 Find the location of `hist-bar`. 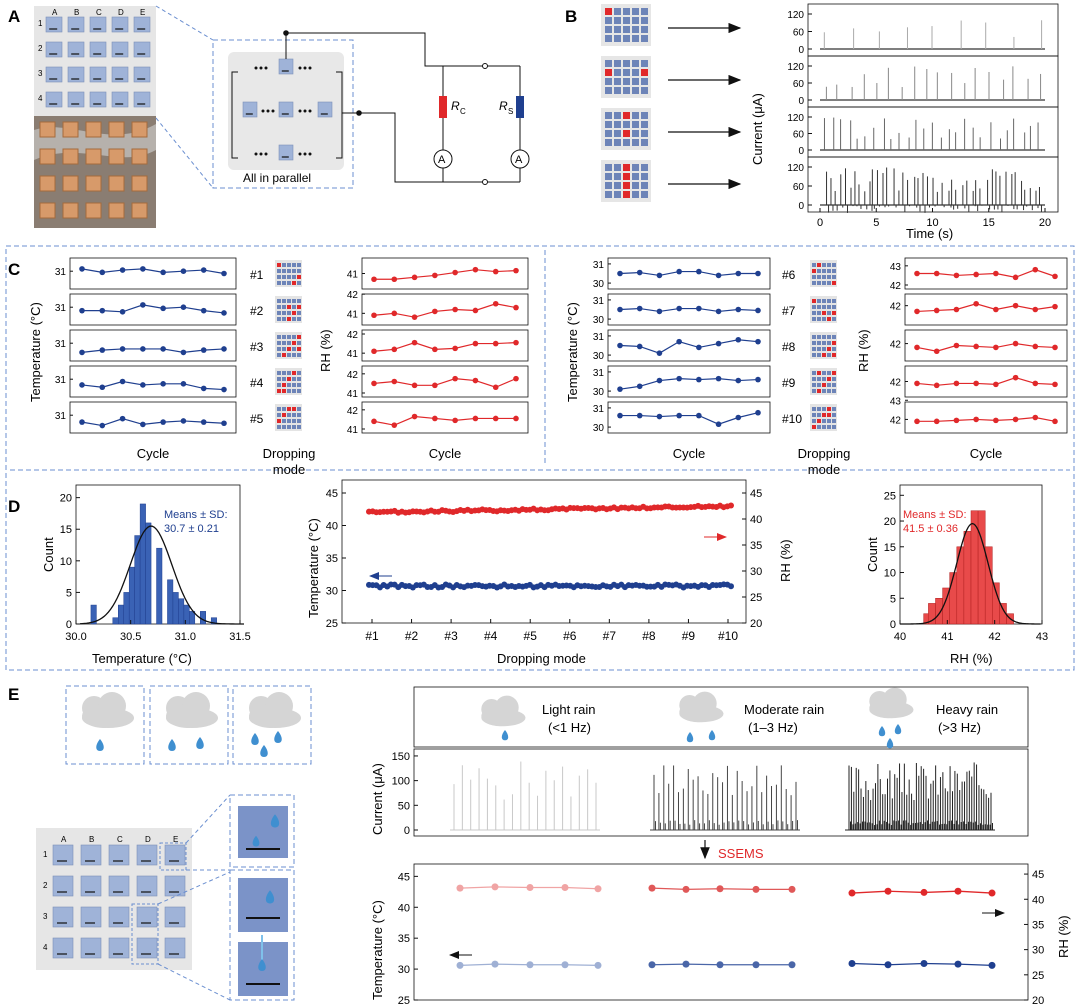

hist-bar is located at coordinates (203, 618).